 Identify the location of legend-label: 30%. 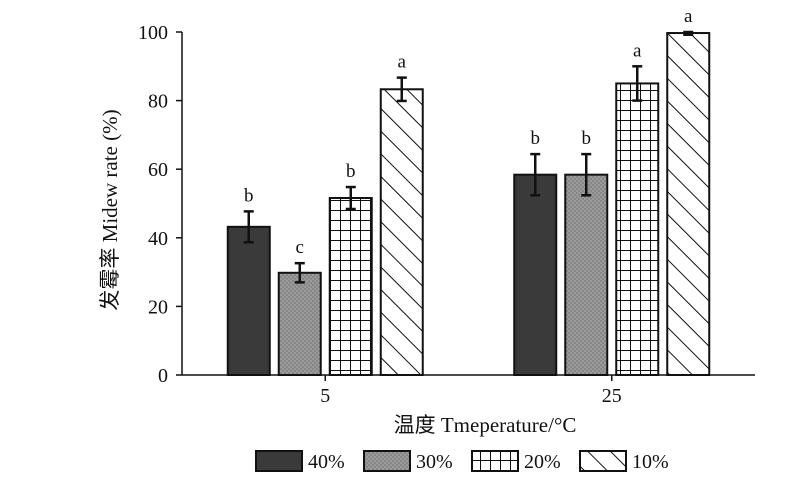
(434, 462).